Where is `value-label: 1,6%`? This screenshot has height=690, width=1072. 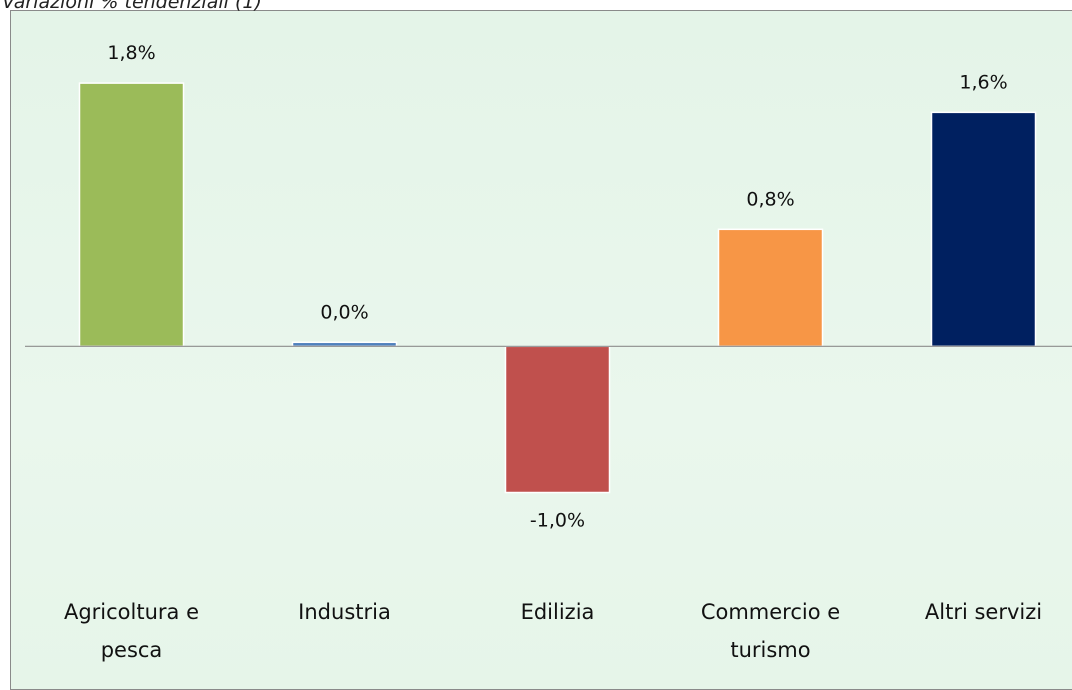
value-label: 1,6% is located at coordinates (983, 82).